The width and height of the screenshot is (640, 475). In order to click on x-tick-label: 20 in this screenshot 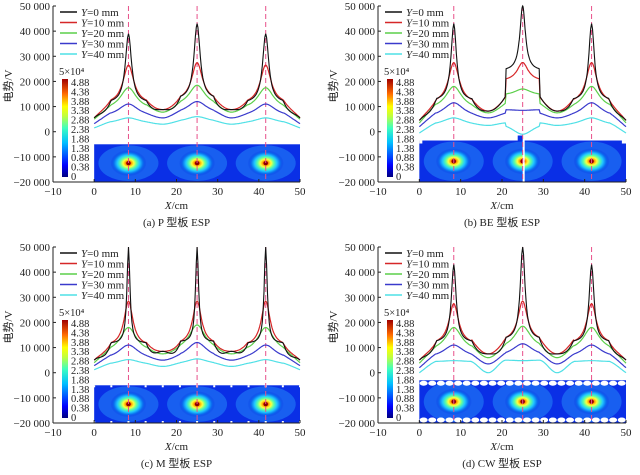, I will do `click(177, 433)`.